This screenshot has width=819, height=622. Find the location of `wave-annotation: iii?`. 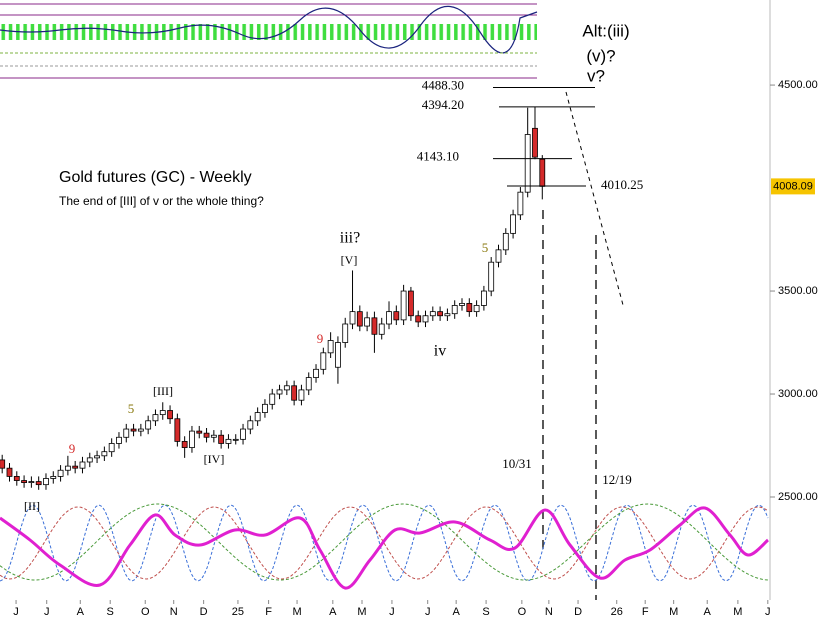

wave-annotation: iii? is located at coordinates (350, 238).